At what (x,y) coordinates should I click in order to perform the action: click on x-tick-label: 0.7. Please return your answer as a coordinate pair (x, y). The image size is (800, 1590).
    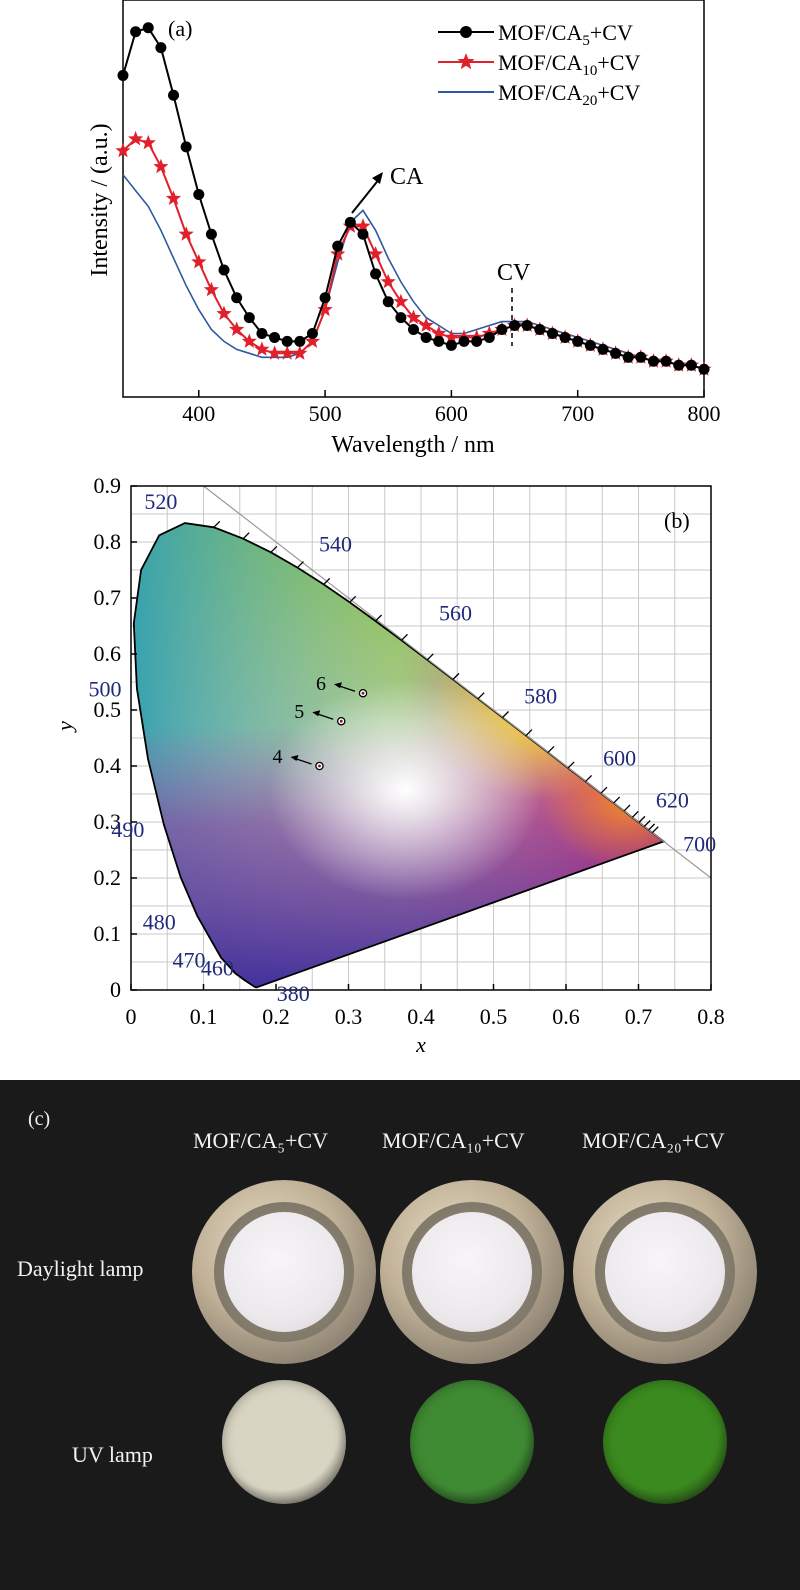
    Looking at the image, I should click on (639, 1016).